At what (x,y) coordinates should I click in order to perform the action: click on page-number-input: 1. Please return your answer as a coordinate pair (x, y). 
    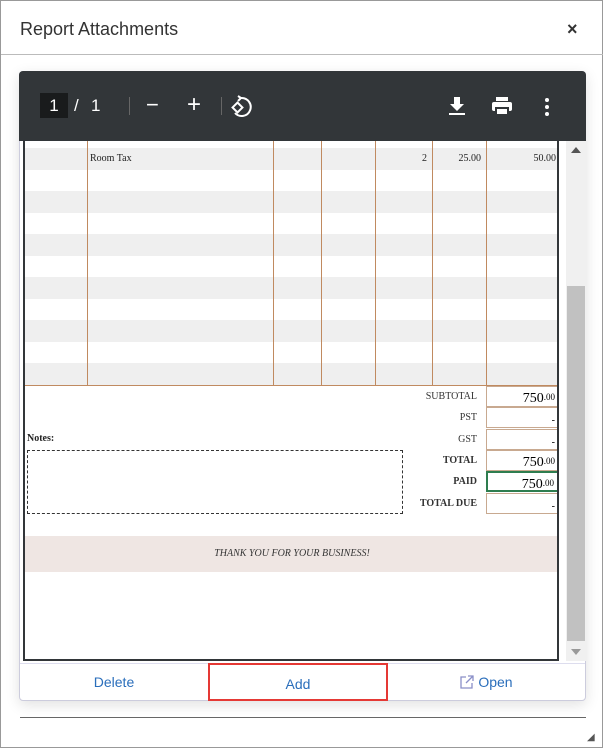
    Looking at the image, I should click on (54, 105).